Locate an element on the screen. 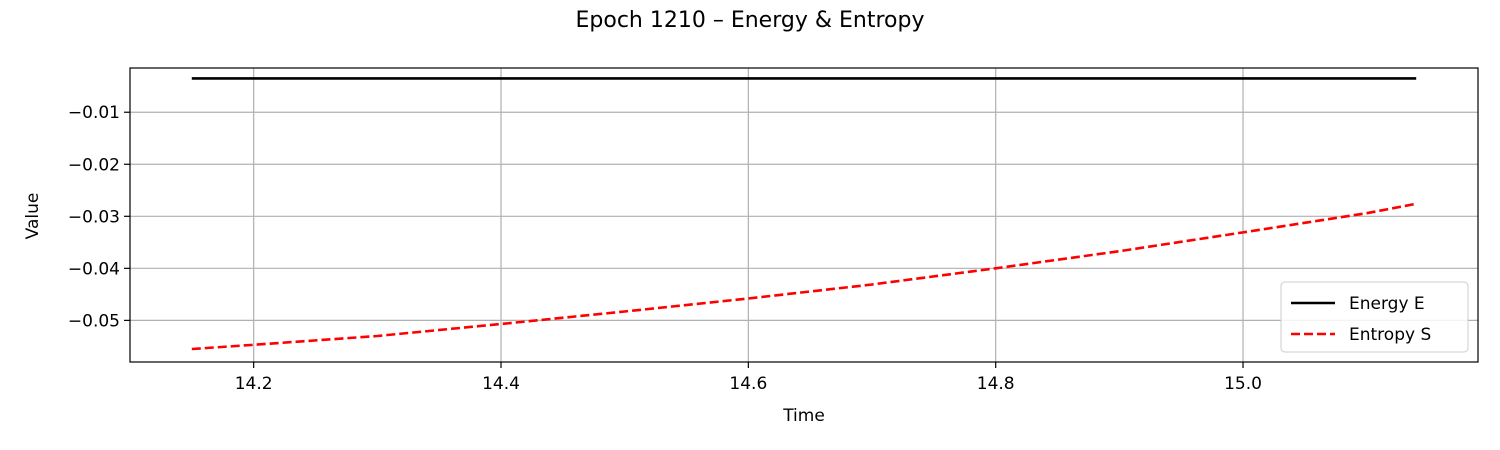  y-tick-label: −0.03 is located at coordinates (94, 217).